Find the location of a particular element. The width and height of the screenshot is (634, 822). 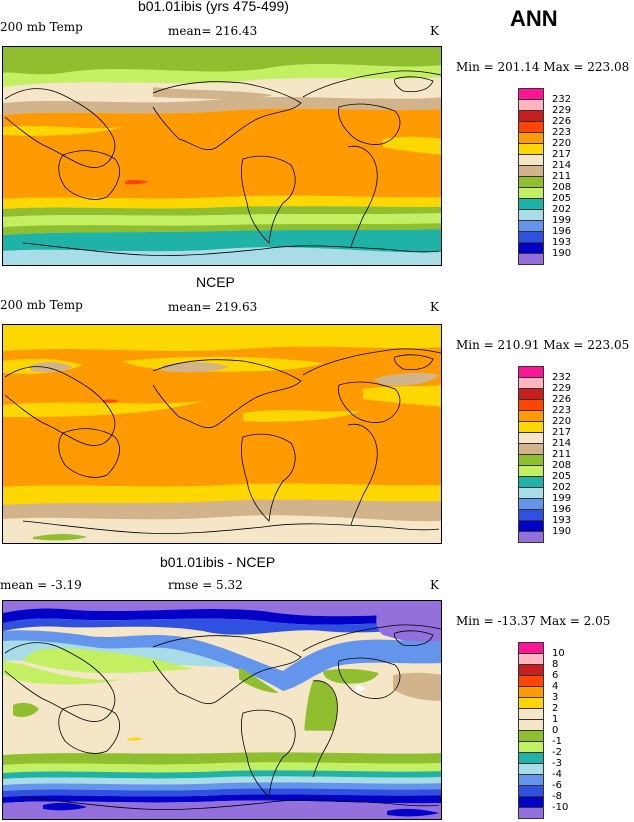

panel1-legend-label: 211 is located at coordinates (562, 176).